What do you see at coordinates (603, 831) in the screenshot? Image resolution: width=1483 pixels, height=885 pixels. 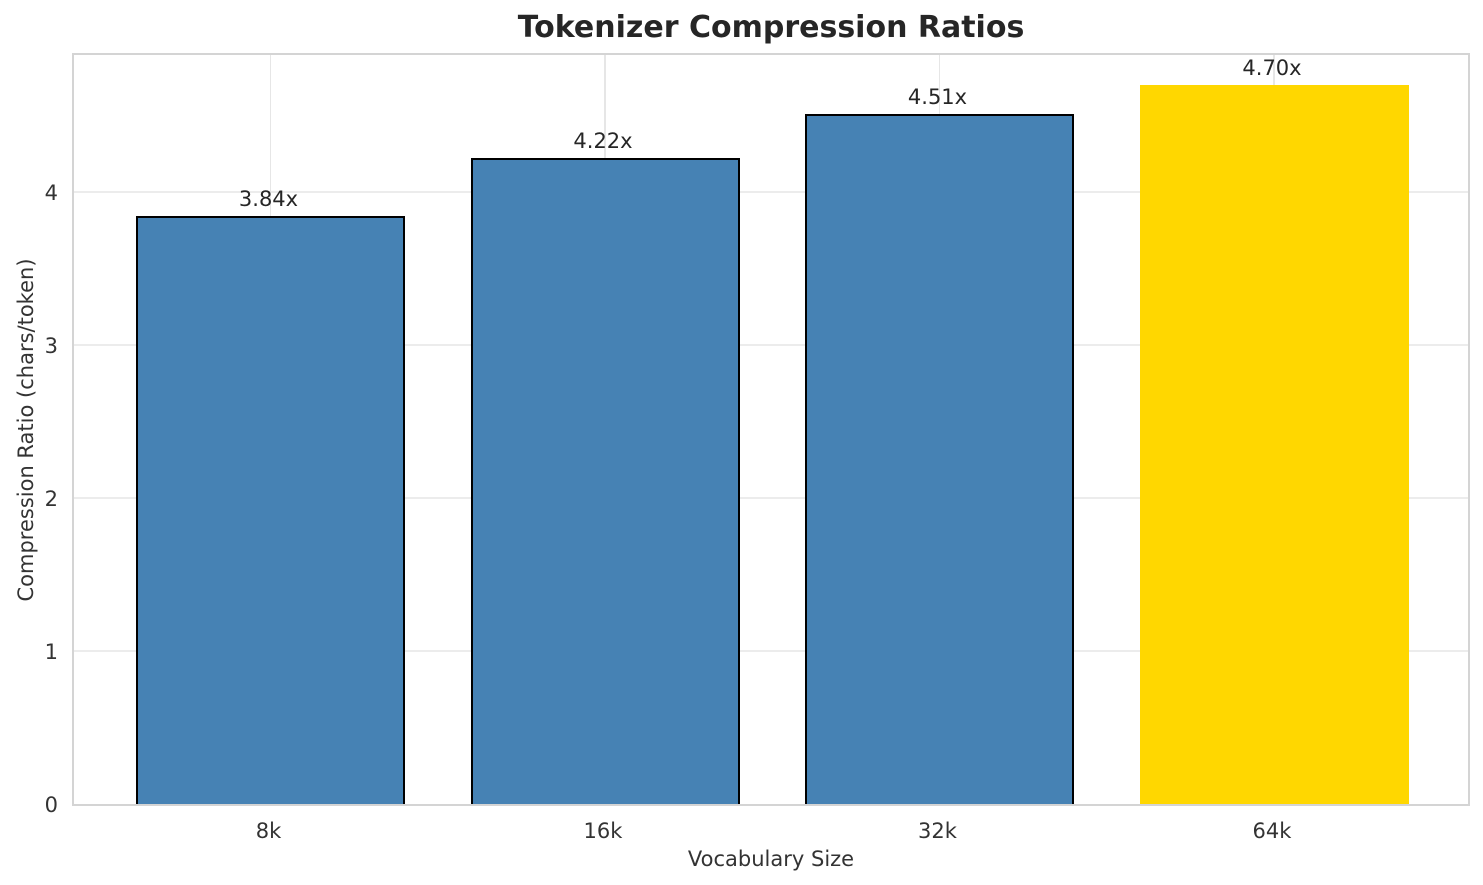 I see `xtick-label-16k: 16k` at bounding box center [603, 831].